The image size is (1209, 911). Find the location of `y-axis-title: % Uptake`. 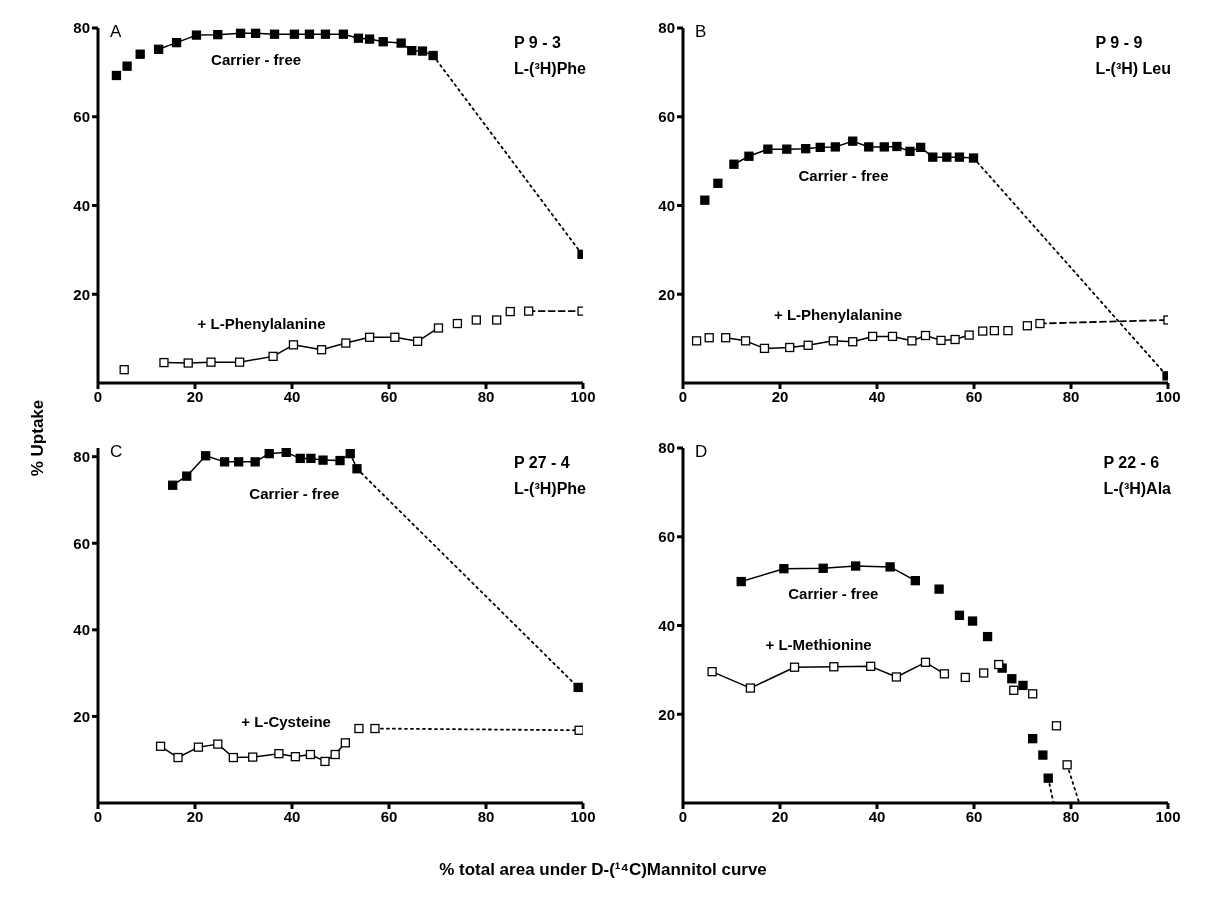

y-axis-title: % Uptake is located at coordinates (38, 438).